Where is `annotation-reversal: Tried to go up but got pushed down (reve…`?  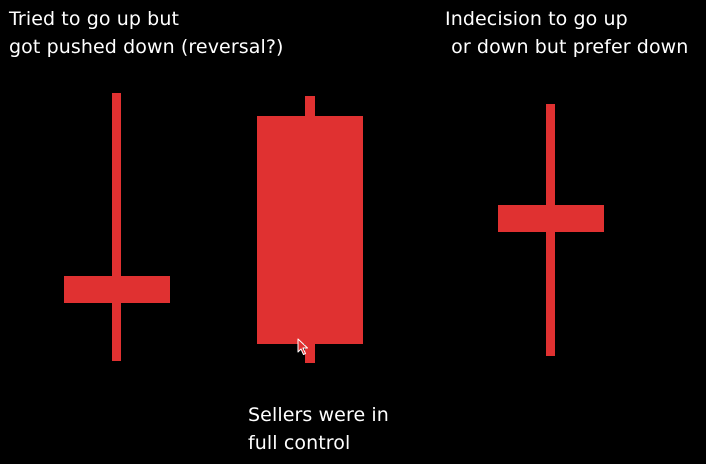 annotation-reversal: Tried to go up but got pushed down (reve… is located at coordinates (146, 33).